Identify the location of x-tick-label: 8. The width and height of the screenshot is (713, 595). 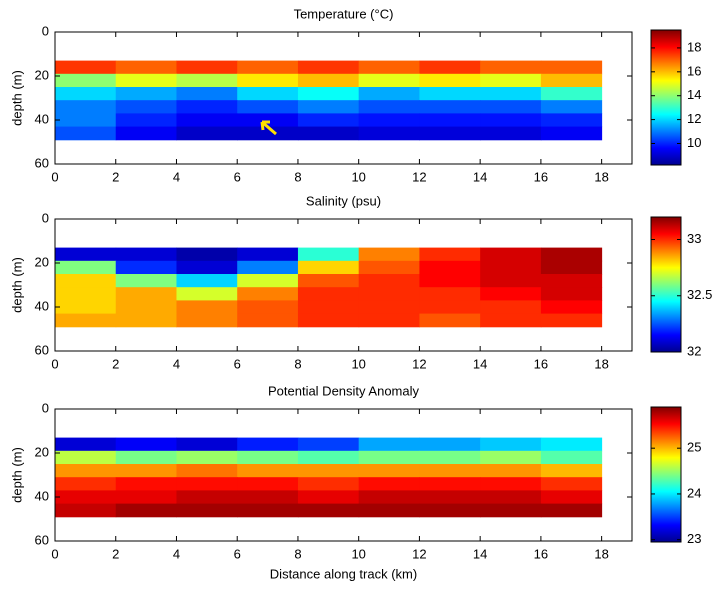
(297, 363).